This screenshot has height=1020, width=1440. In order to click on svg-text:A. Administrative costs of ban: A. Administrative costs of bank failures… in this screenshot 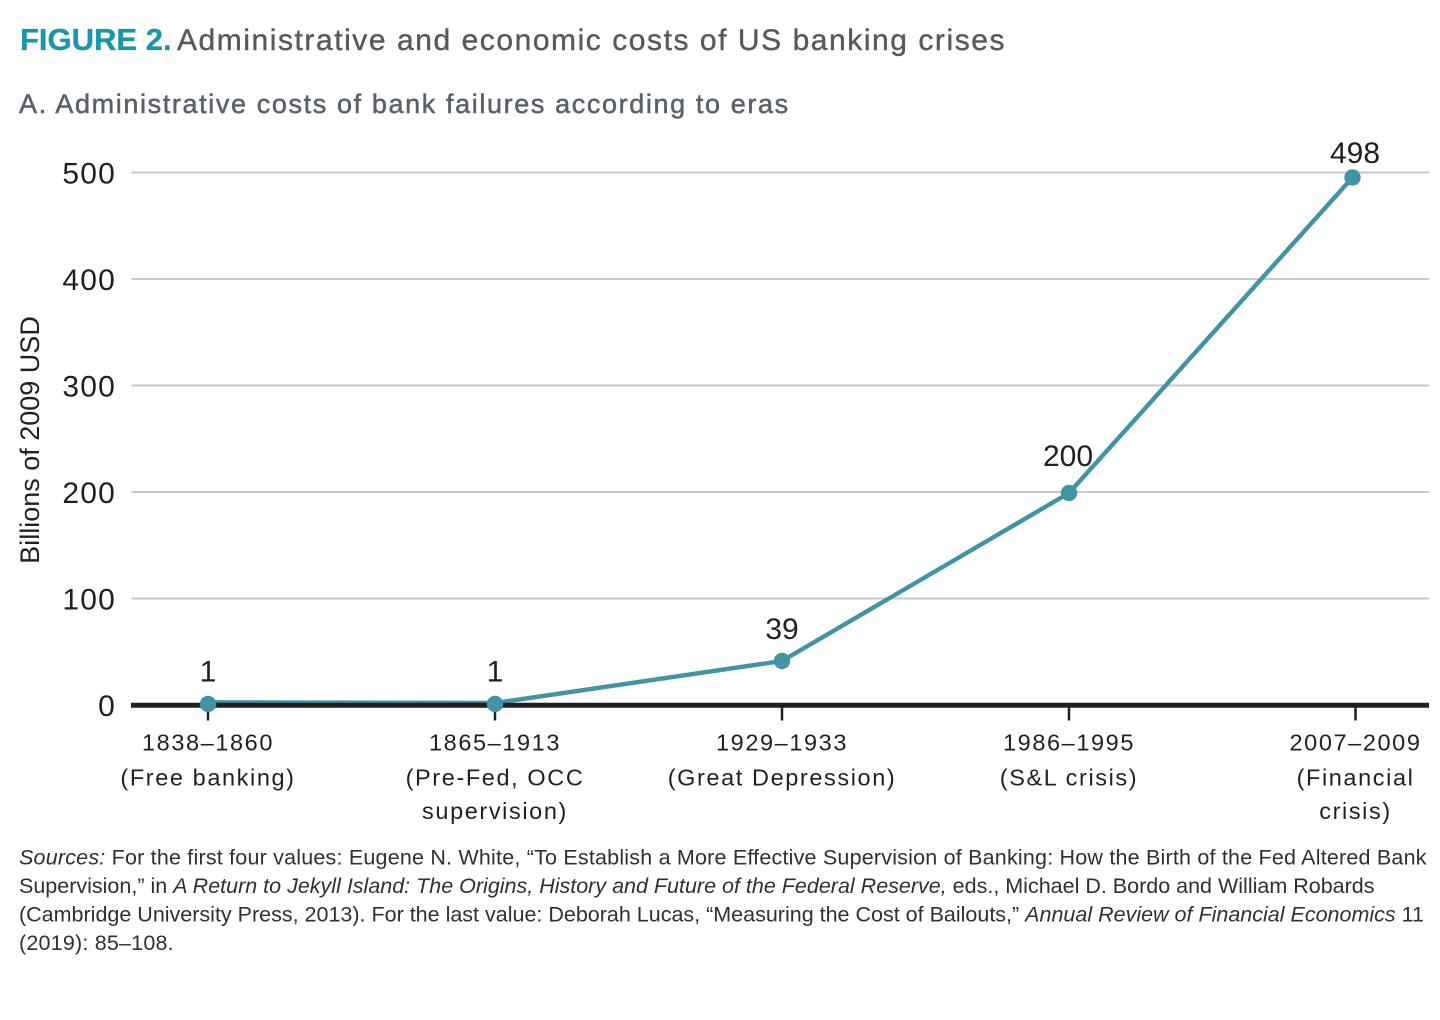, I will do `click(404, 104)`.